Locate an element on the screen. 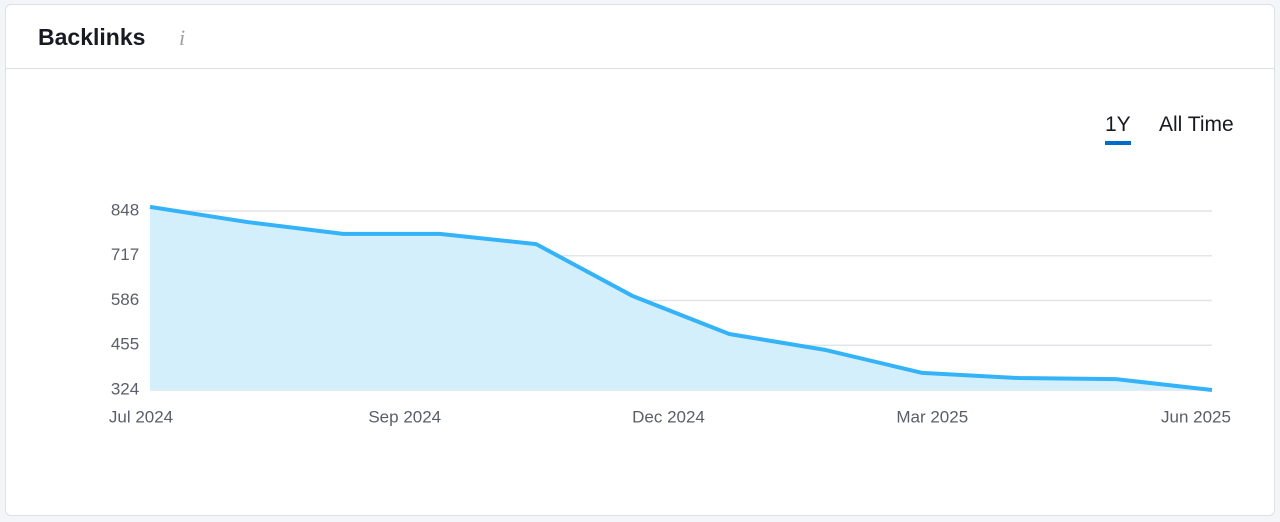 Image resolution: width=1280 pixels, height=522 pixels. info-icon: i is located at coordinates (182, 37).